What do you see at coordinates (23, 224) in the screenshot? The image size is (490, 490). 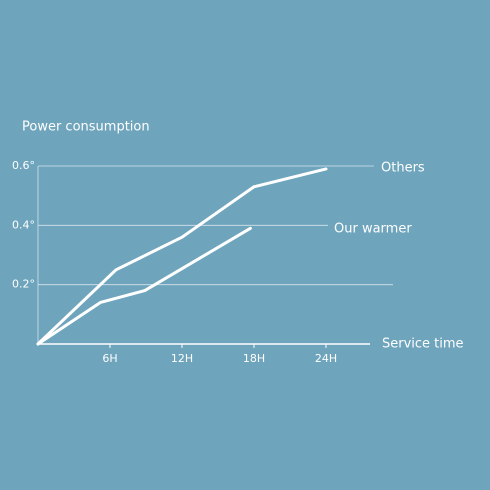 I see `y-tick-label: 0.4°` at bounding box center [23, 224].